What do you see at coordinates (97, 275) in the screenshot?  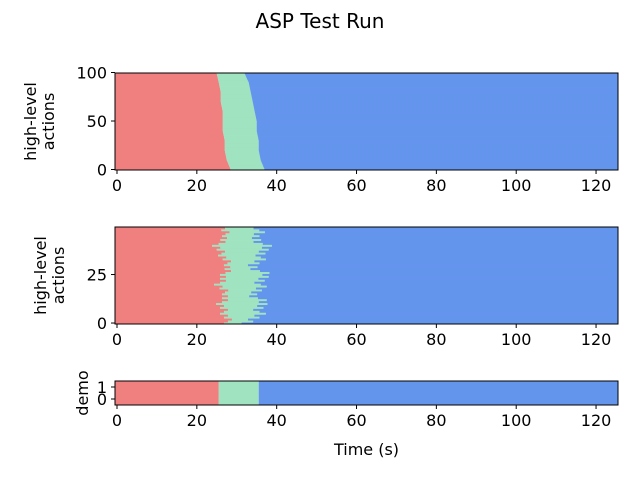 I see `y-tick-label: 25` at bounding box center [97, 275].